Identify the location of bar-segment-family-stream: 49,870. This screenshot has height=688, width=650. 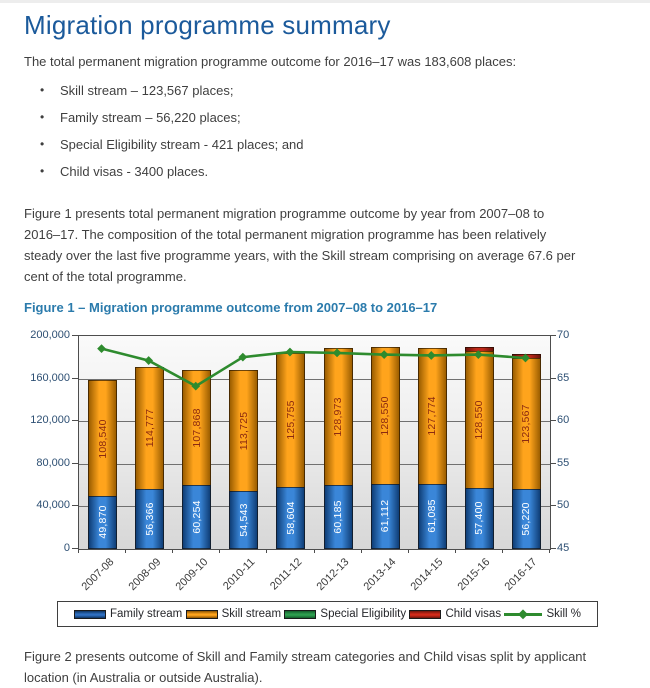
(103, 522).